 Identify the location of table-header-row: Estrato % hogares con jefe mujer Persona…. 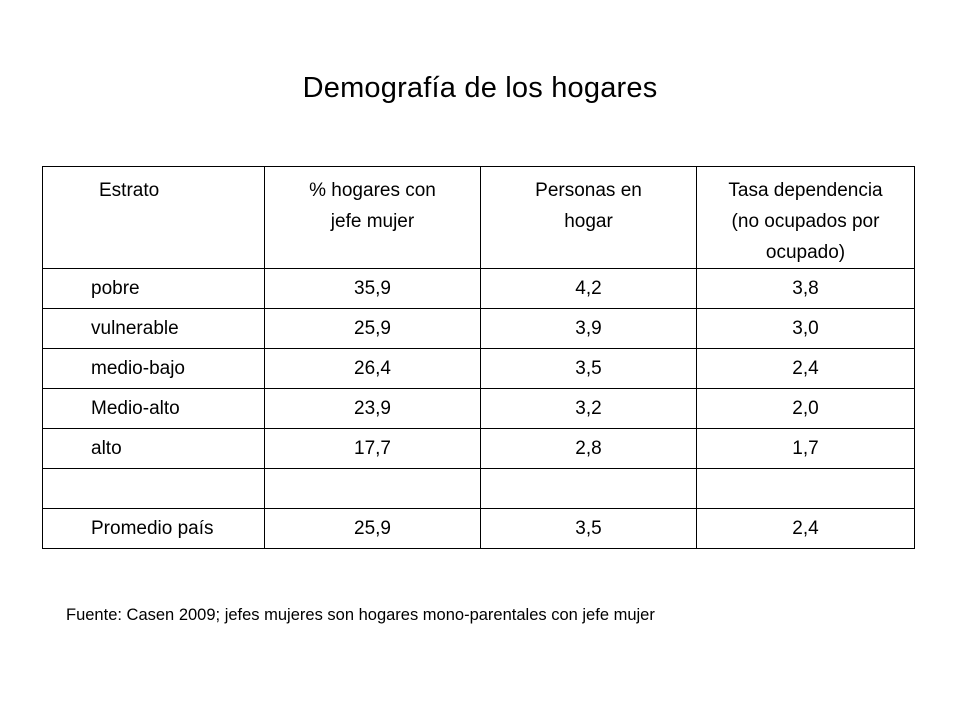
(478, 217).